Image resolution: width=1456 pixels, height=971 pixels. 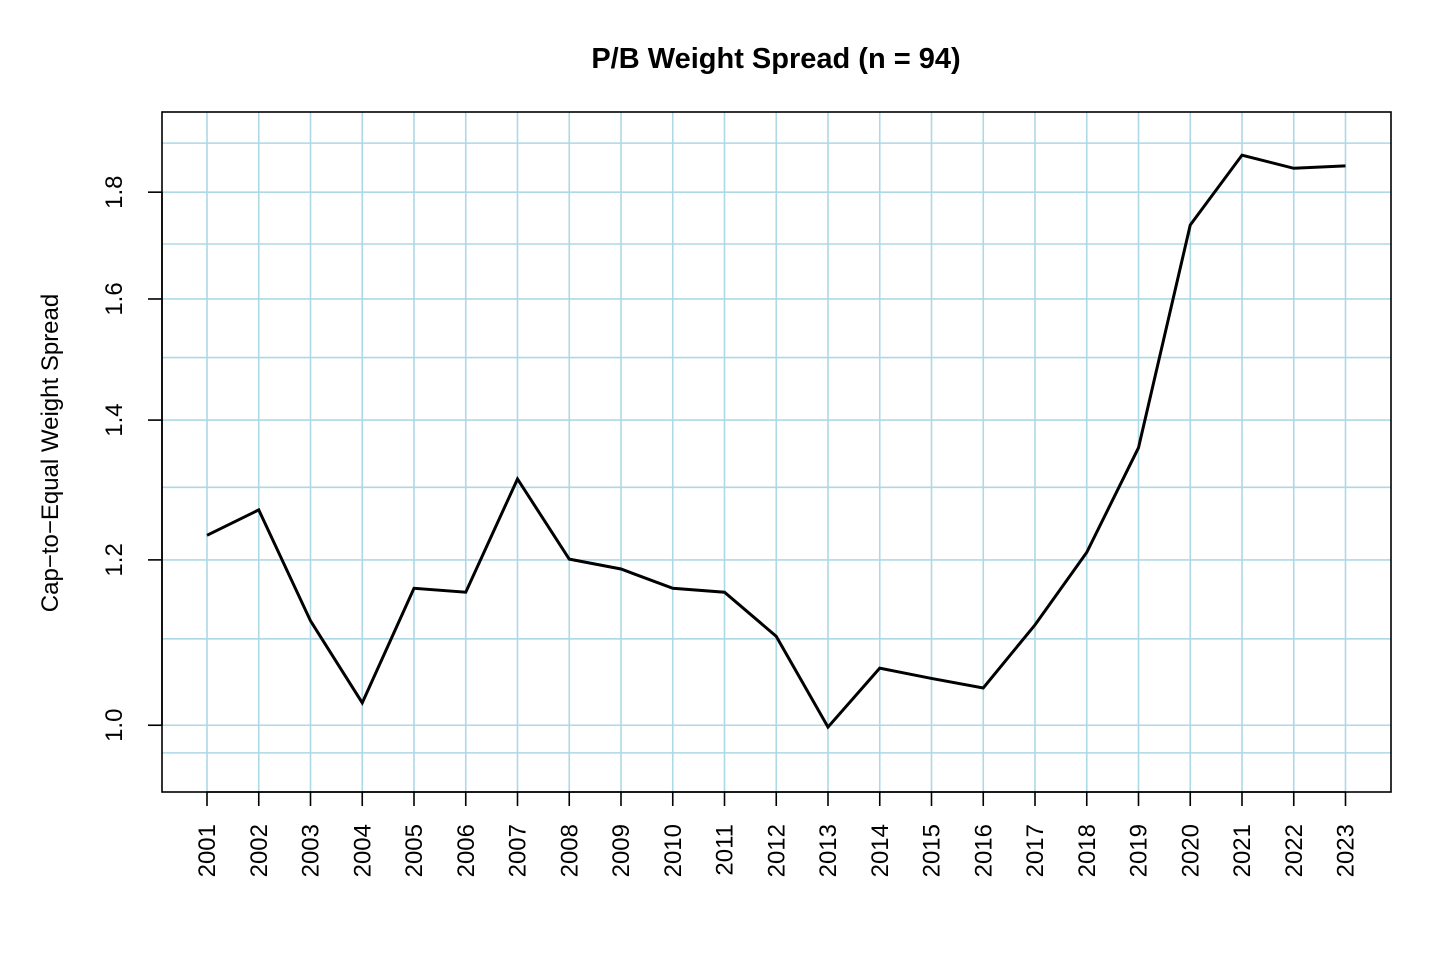 I want to click on x-tick-label: 2001, so click(x=207, y=850).